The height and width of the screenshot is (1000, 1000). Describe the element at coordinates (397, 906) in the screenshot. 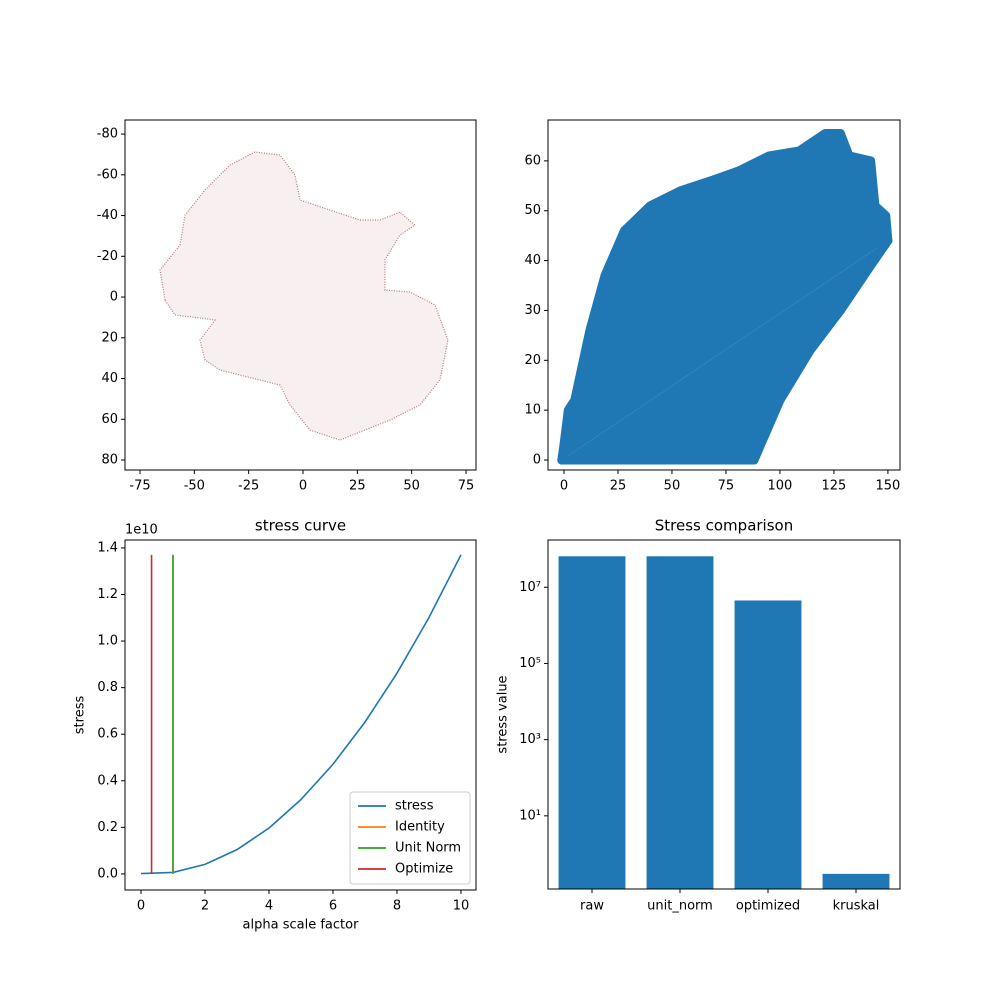

I see `x-tick-label: 8` at that location.